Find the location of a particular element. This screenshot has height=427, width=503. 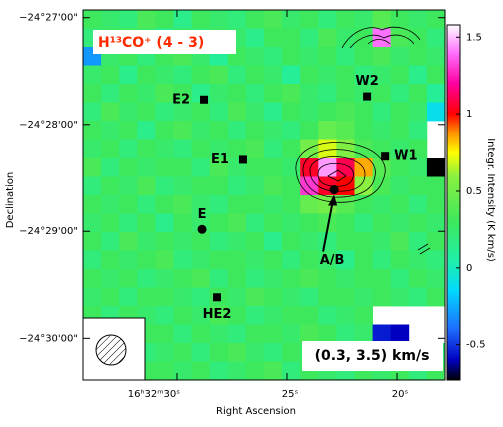

source-label: W2 is located at coordinates (366, 81).